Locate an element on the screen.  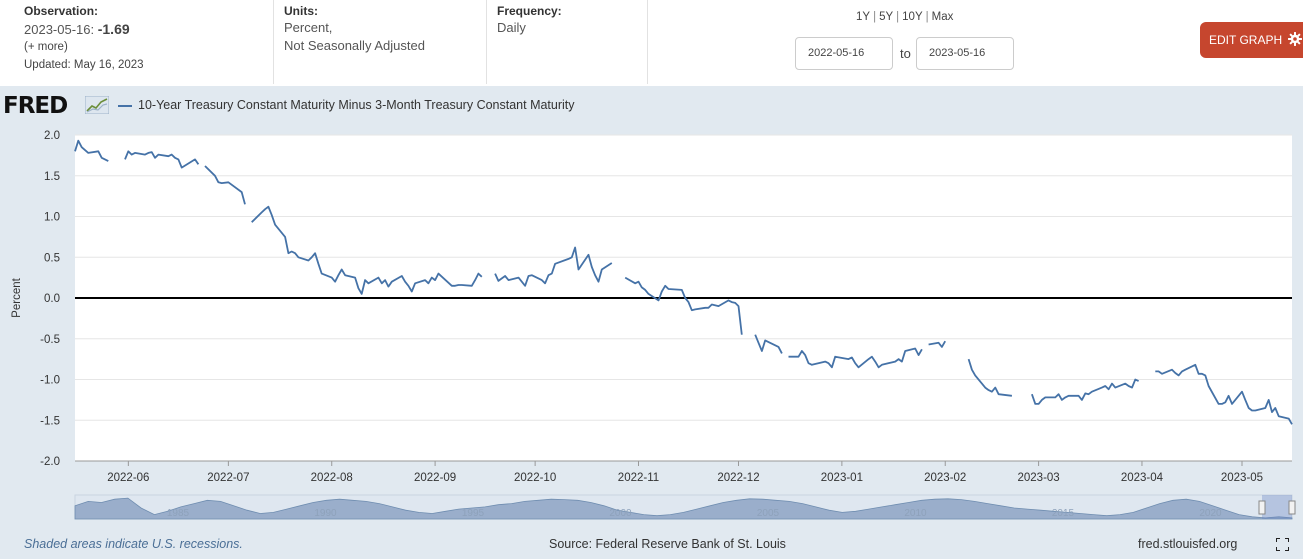
units-panel: Units: Percent, Not Seasonally Adjusted is located at coordinates (380, 42).